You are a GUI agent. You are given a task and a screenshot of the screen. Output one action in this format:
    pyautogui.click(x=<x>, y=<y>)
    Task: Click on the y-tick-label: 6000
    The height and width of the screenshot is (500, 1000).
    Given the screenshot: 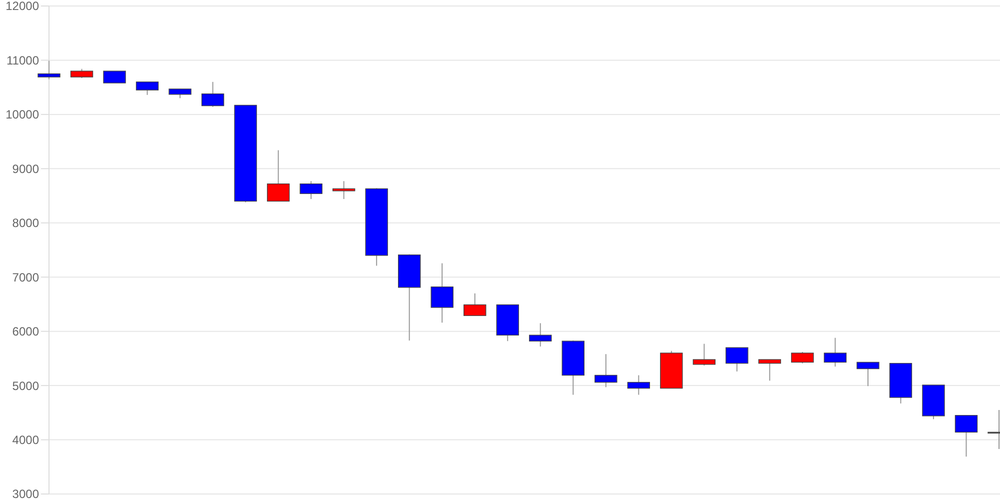 What is the action you would take?
    pyautogui.click(x=26, y=331)
    